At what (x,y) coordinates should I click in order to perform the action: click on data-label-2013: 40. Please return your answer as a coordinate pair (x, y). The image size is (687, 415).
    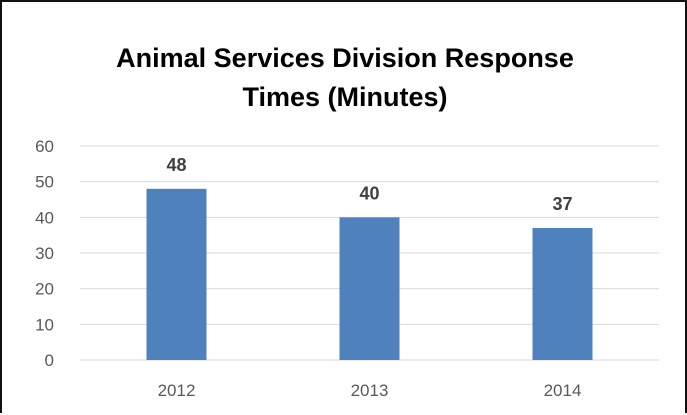
    Looking at the image, I should click on (369, 193).